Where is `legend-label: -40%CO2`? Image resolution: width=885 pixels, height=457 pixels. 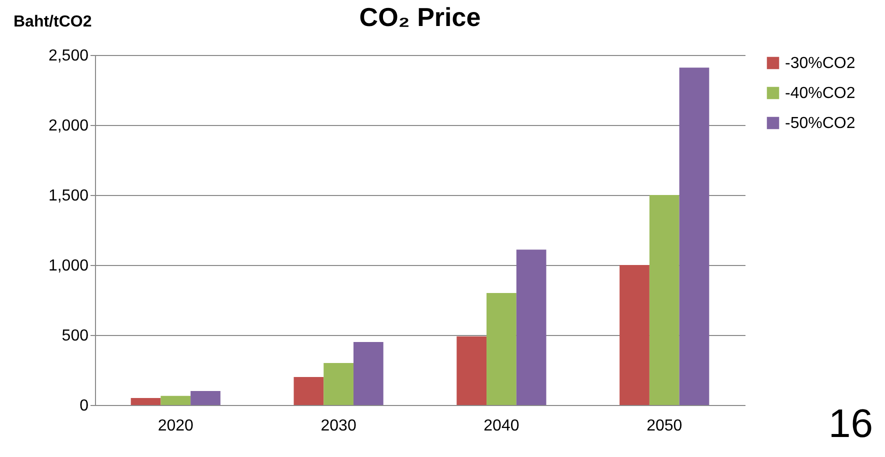
legend-label: -40%CO2 is located at coordinates (820, 93).